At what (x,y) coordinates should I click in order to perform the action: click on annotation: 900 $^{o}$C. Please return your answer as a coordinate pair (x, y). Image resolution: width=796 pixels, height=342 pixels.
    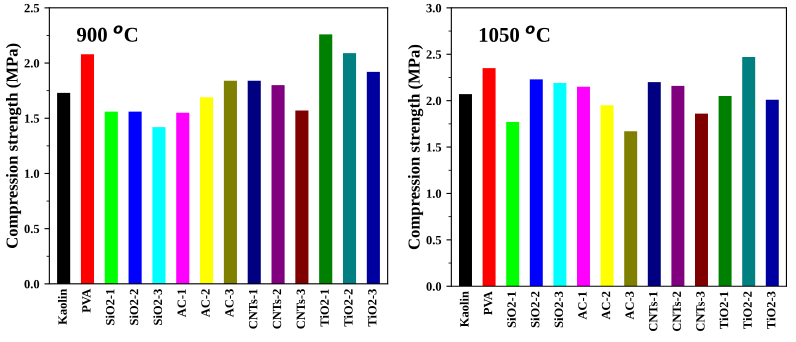
    Looking at the image, I should click on (107, 33).